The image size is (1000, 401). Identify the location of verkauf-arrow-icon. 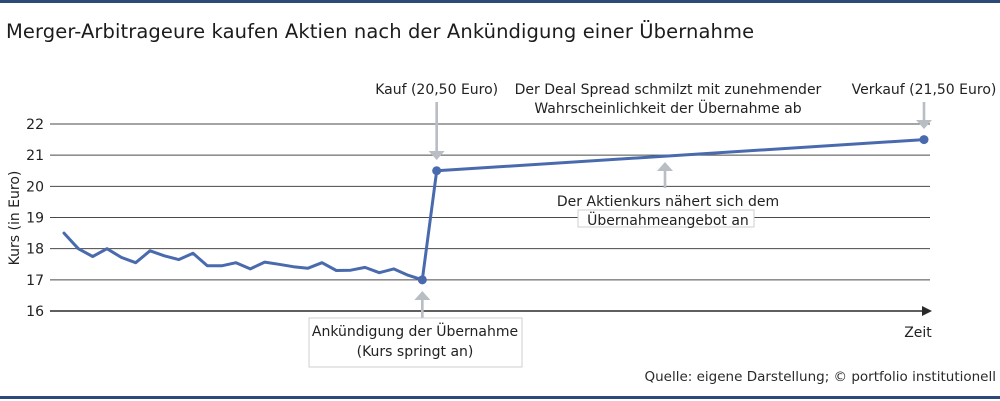
(924, 115).